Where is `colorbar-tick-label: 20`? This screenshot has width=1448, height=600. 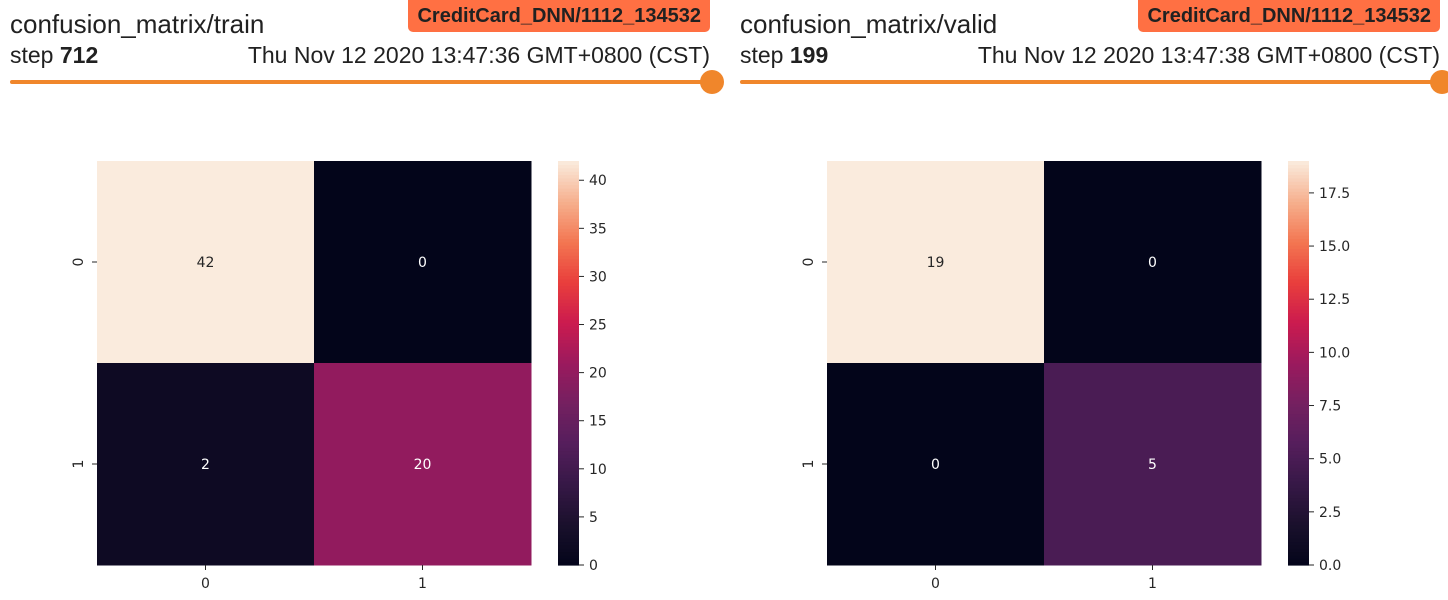 colorbar-tick-label: 20 is located at coordinates (598, 374).